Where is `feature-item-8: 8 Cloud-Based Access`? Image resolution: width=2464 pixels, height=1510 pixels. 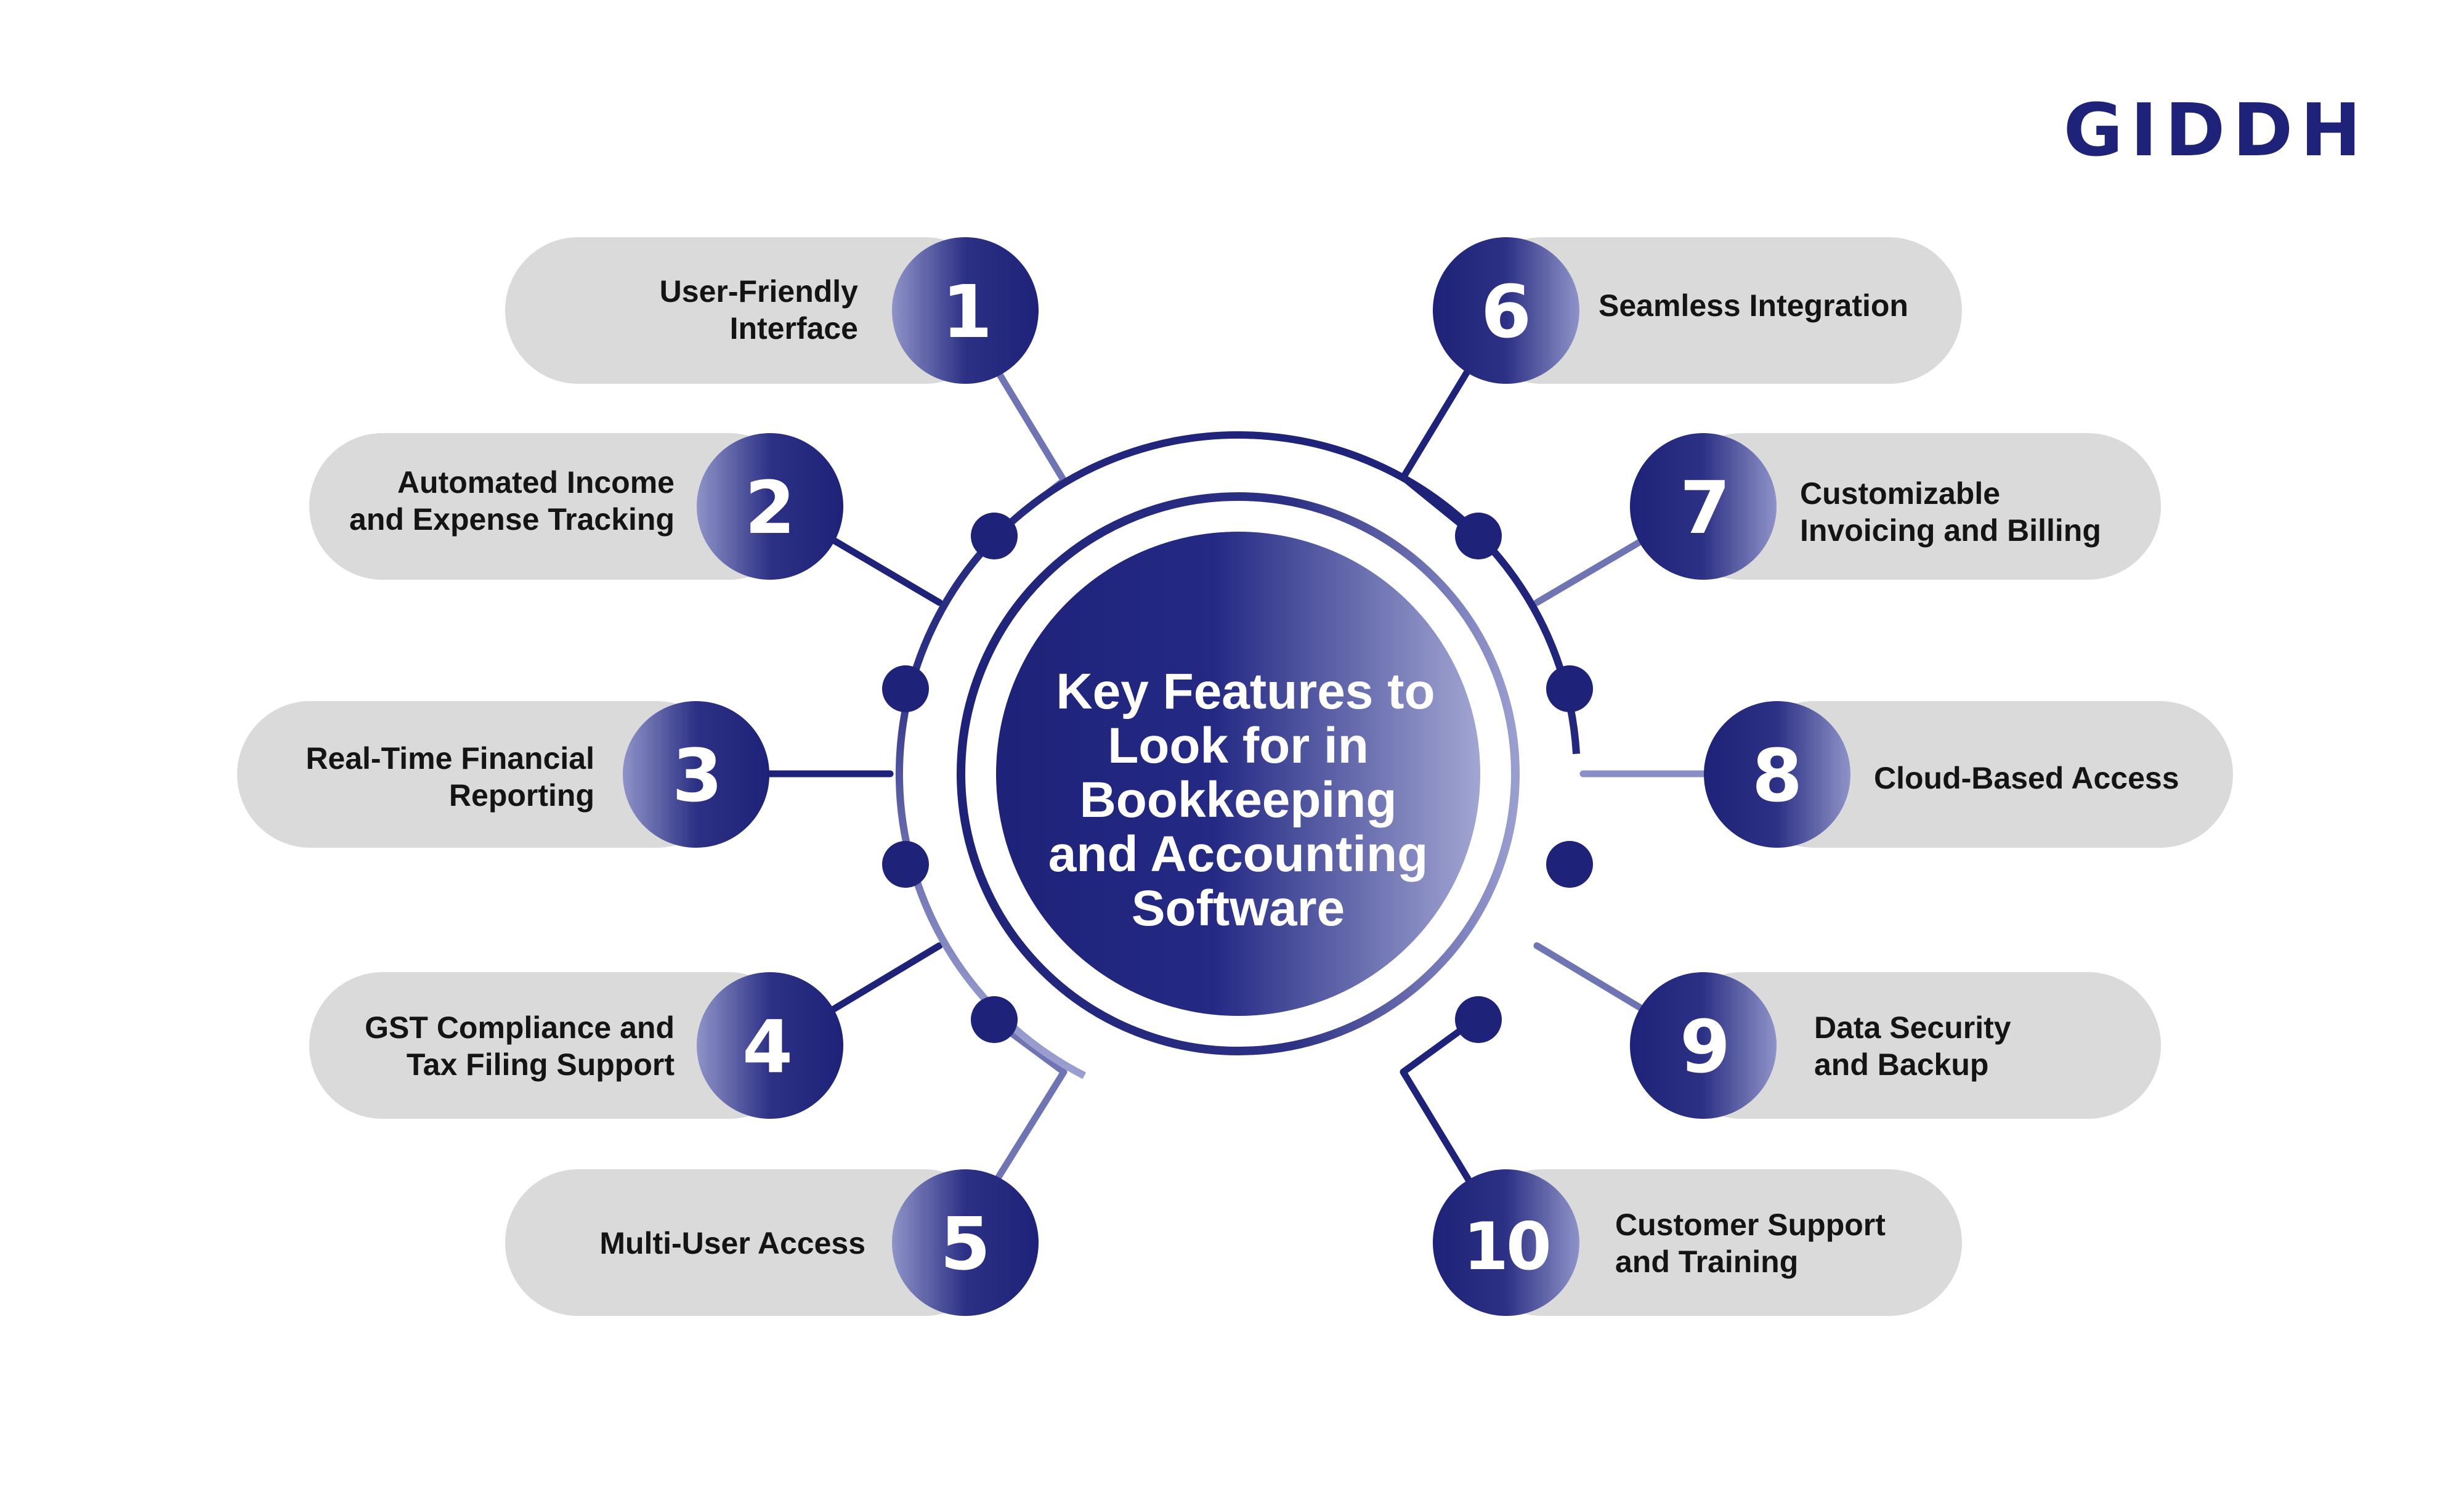 feature-item-8: 8 Cloud-Based Access is located at coordinates (1968, 774).